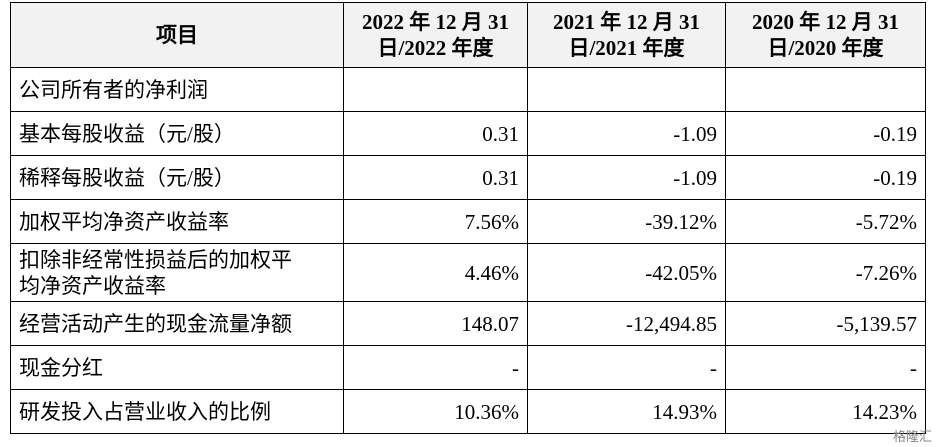 The height and width of the screenshot is (447, 938). I want to click on value-cell: 10.36%, so click(435, 411).